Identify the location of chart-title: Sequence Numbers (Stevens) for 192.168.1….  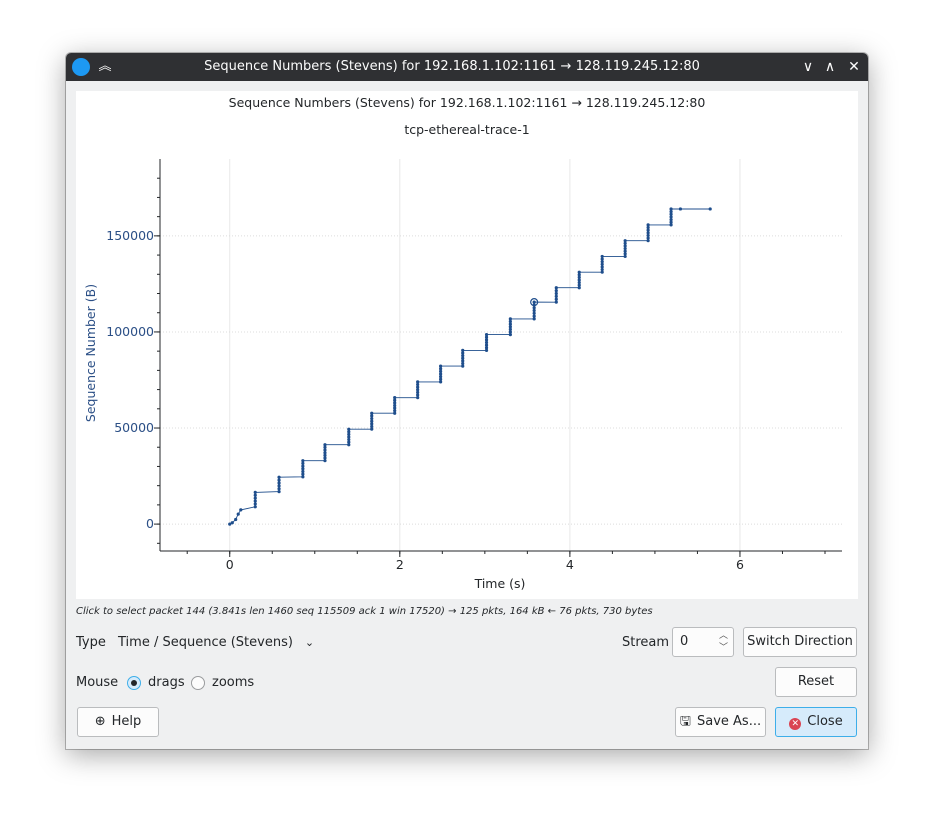
(467, 102).